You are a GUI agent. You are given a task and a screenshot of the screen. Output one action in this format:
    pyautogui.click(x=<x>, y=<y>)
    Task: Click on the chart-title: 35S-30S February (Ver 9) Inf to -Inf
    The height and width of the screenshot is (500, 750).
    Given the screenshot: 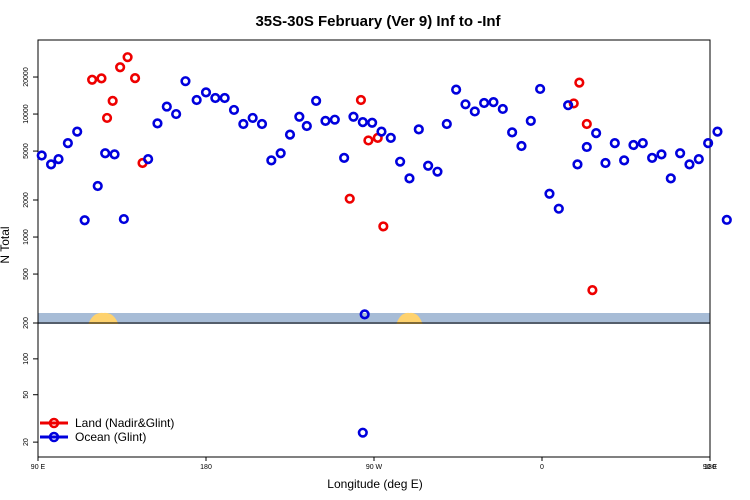 What is the action you would take?
    pyautogui.click(x=378, y=21)
    